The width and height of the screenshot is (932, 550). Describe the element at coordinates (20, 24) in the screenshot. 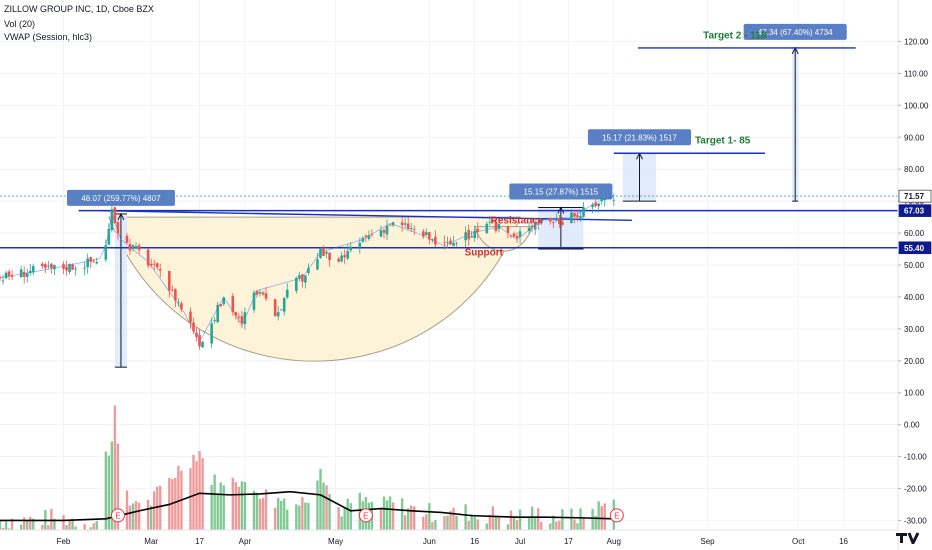

I see `volume-legend: Vol (20)` at that location.